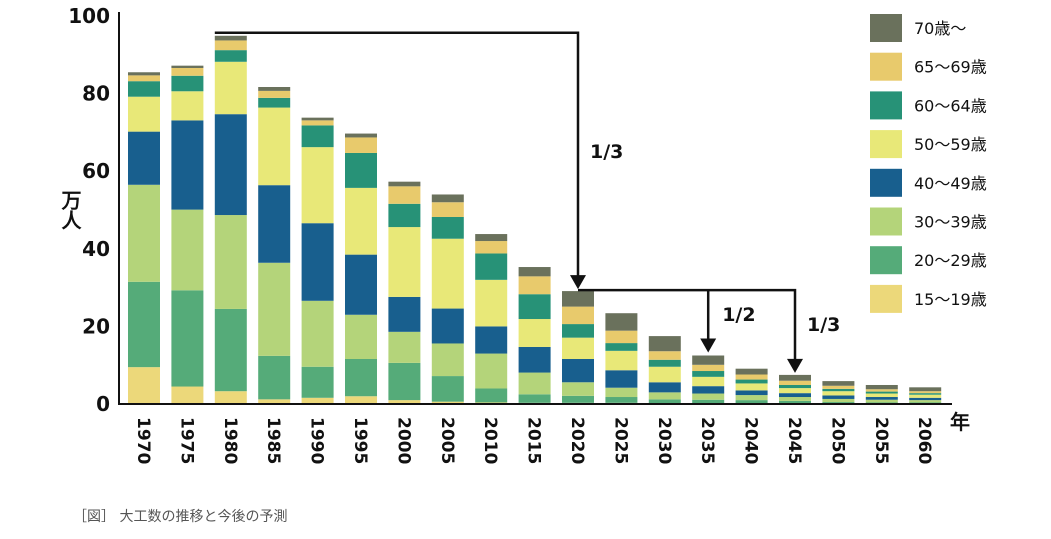 The image size is (1051, 539). What do you see at coordinates (606, 152) in the screenshot?
I see `annotation-label-1980-2020: 1/3` at bounding box center [606, 152].